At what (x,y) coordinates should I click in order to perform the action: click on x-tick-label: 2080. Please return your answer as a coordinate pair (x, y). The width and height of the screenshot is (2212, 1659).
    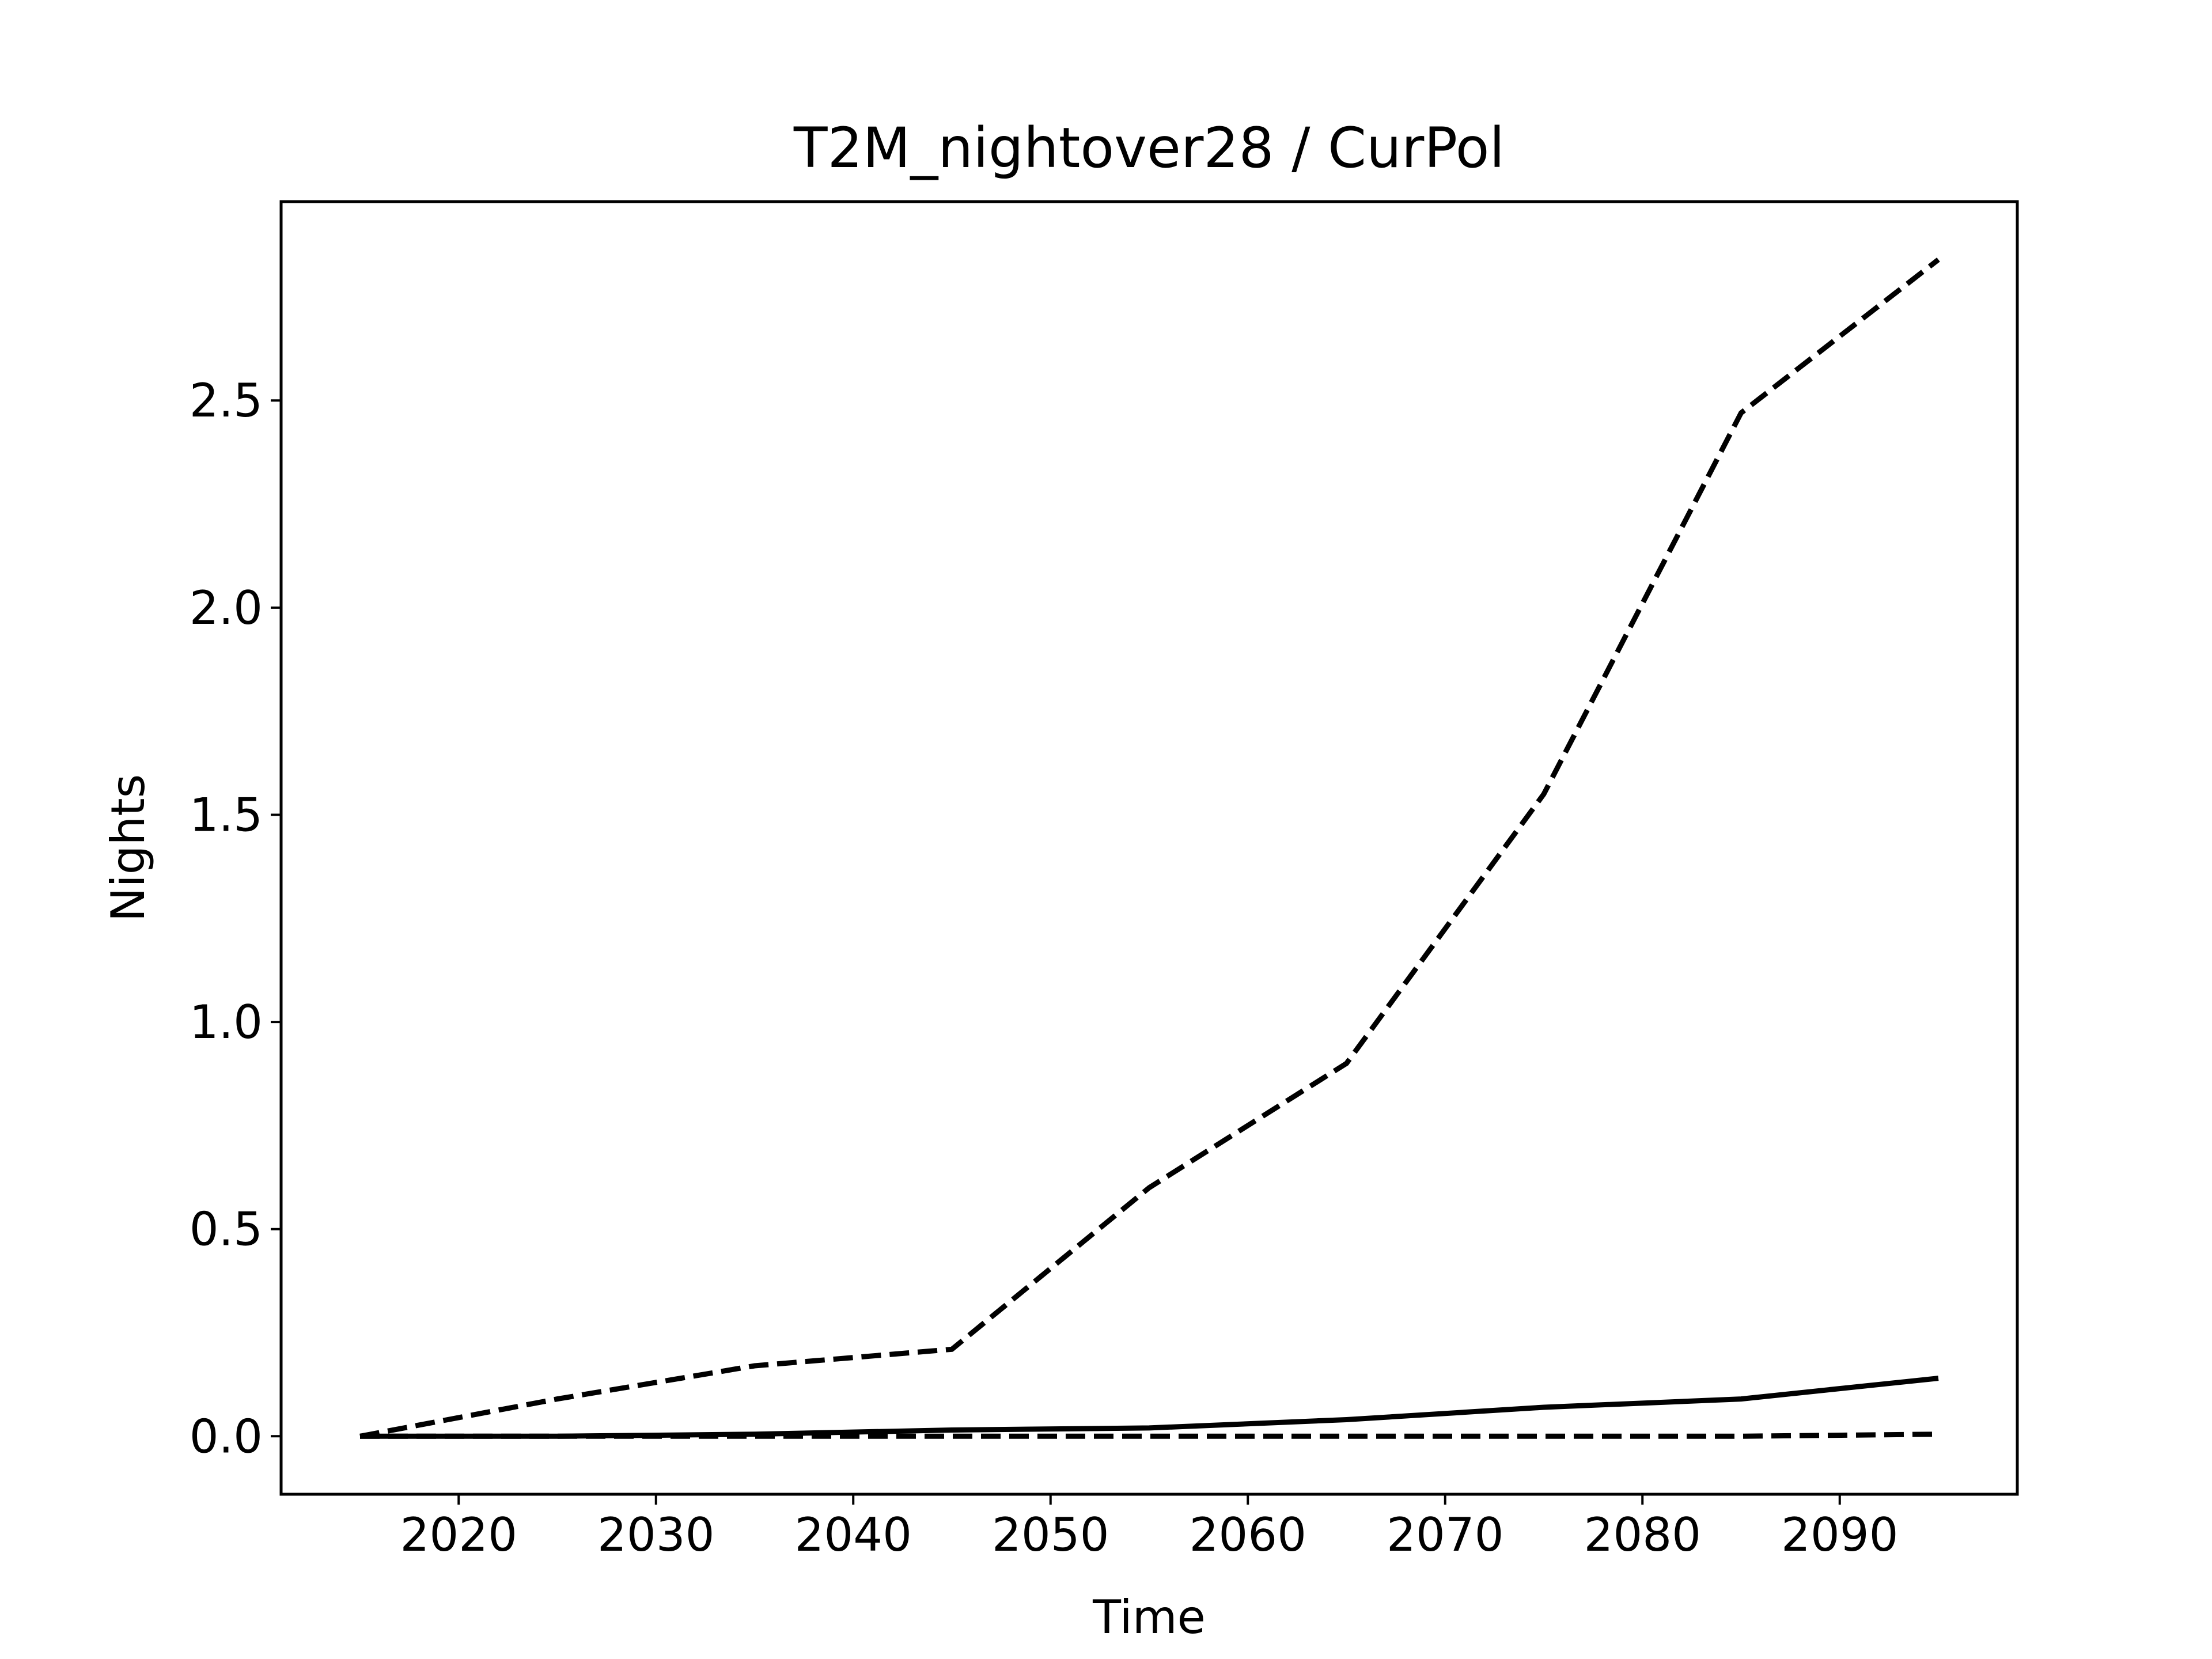
    Looking at the image, I should click on (1642, 1535).